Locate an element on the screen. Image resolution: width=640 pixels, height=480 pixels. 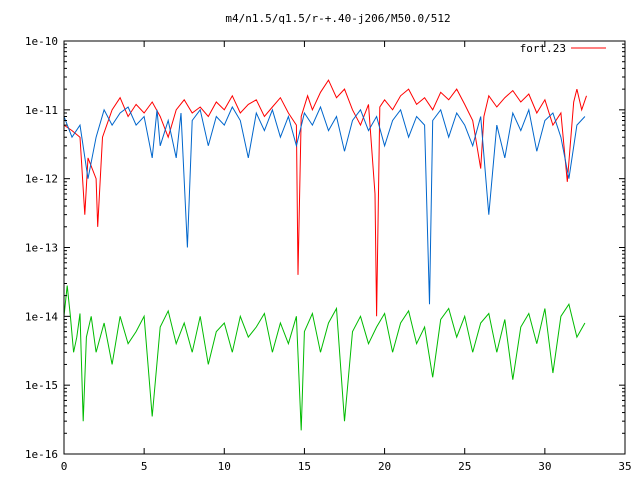
y-tick-label: 1e-16 is located at coordinates (41, 454).